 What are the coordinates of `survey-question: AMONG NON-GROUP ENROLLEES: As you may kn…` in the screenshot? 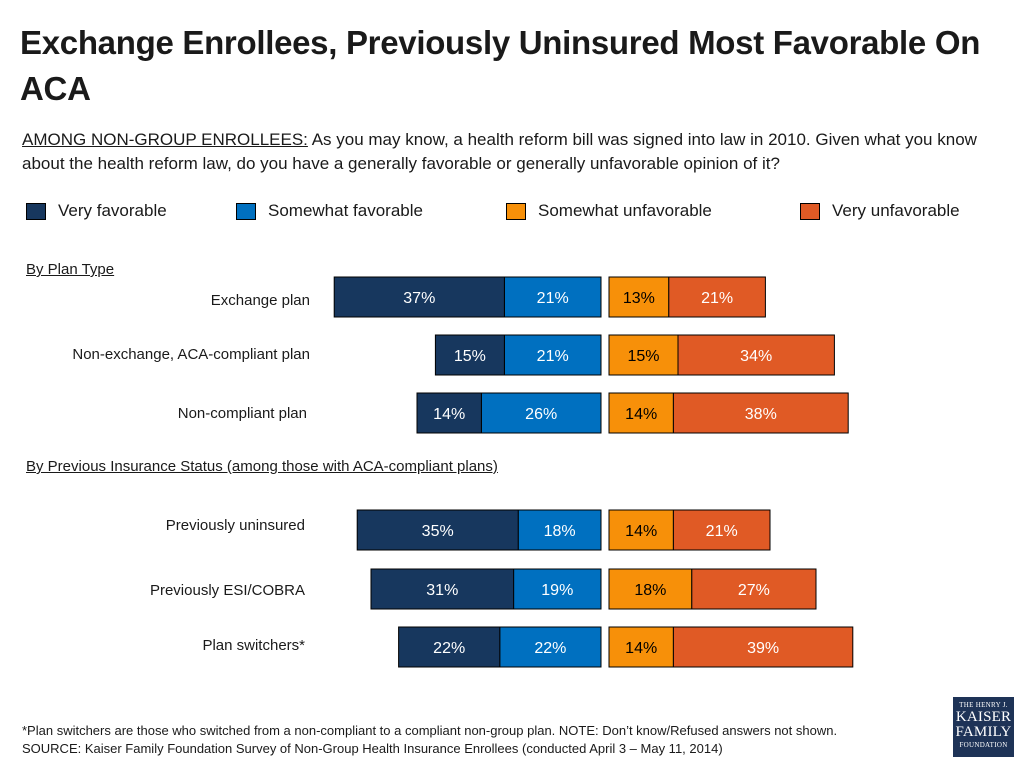 It's located at (517, 152).